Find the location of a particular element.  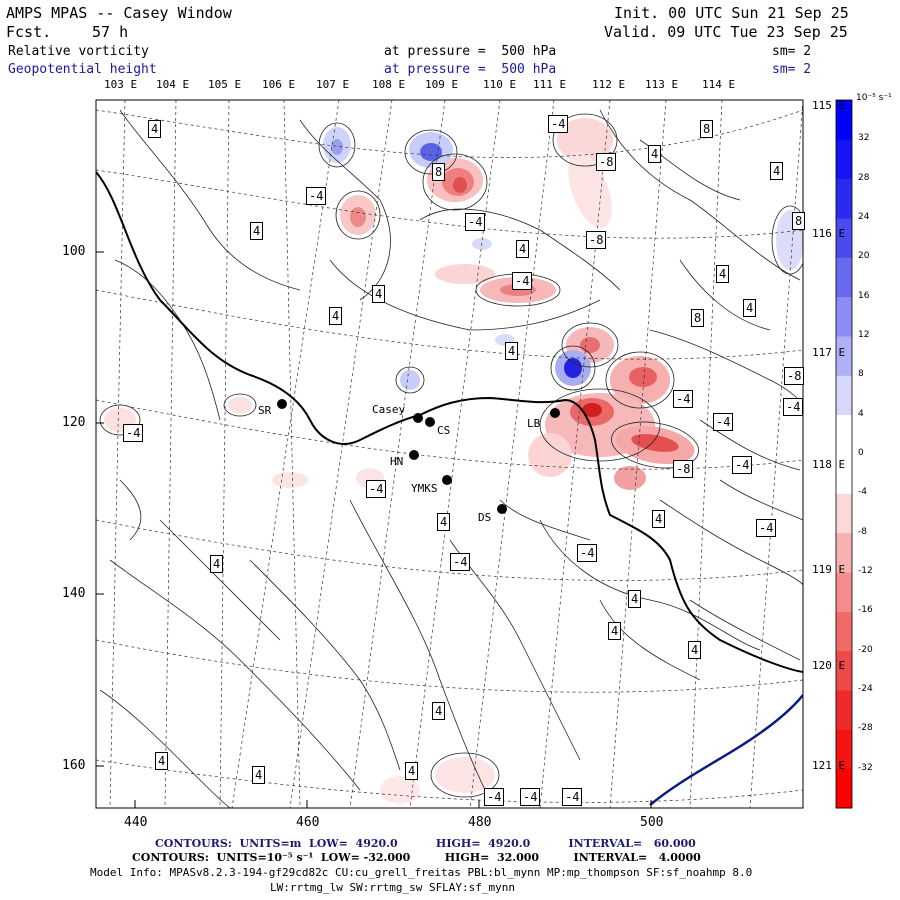

colorbar-level-label: -12 is located at coordinates (865, 571).